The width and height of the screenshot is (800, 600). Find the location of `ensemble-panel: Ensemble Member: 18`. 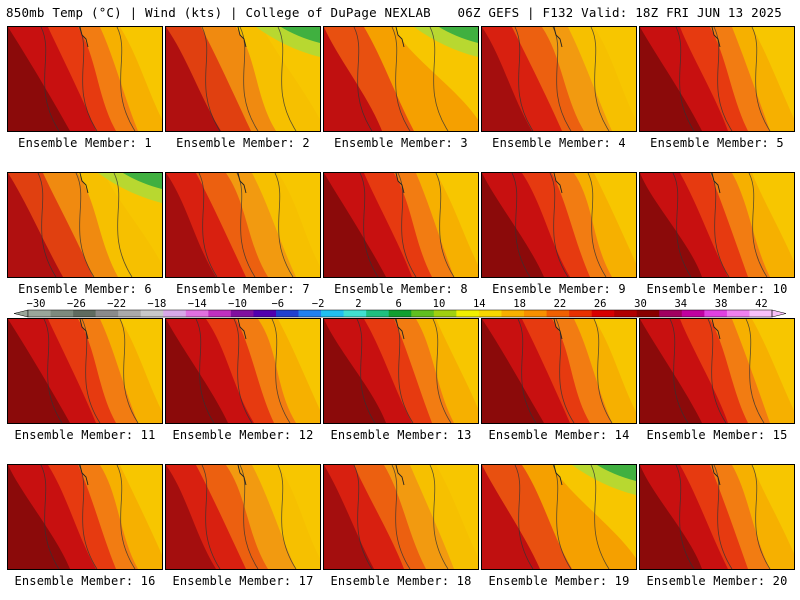

ensemble-panel: Ensemble Member: 18 is located at coordinates (401, 526).